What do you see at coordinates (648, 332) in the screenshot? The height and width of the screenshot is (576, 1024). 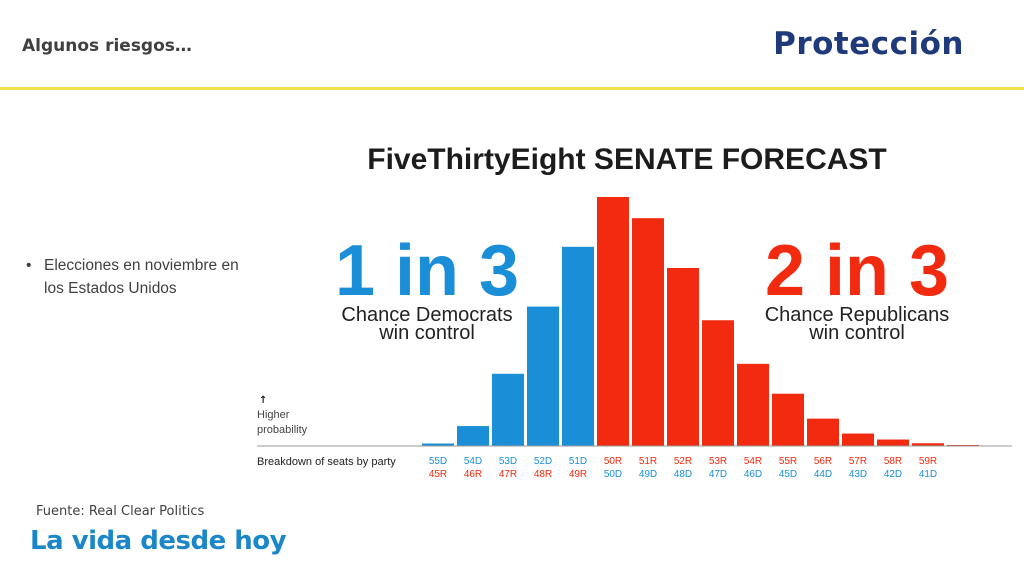 I see `bar-51r` at bounding box center [648, 332].